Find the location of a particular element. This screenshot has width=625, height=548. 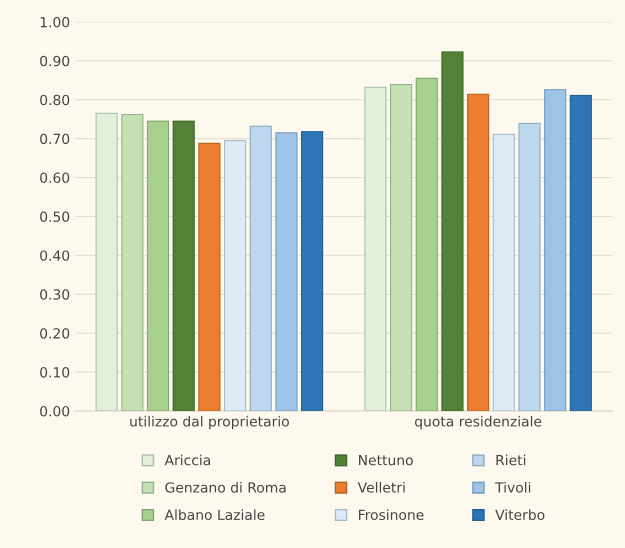

legend-label: Genzano di Roma is located at coordinates (225, 487).